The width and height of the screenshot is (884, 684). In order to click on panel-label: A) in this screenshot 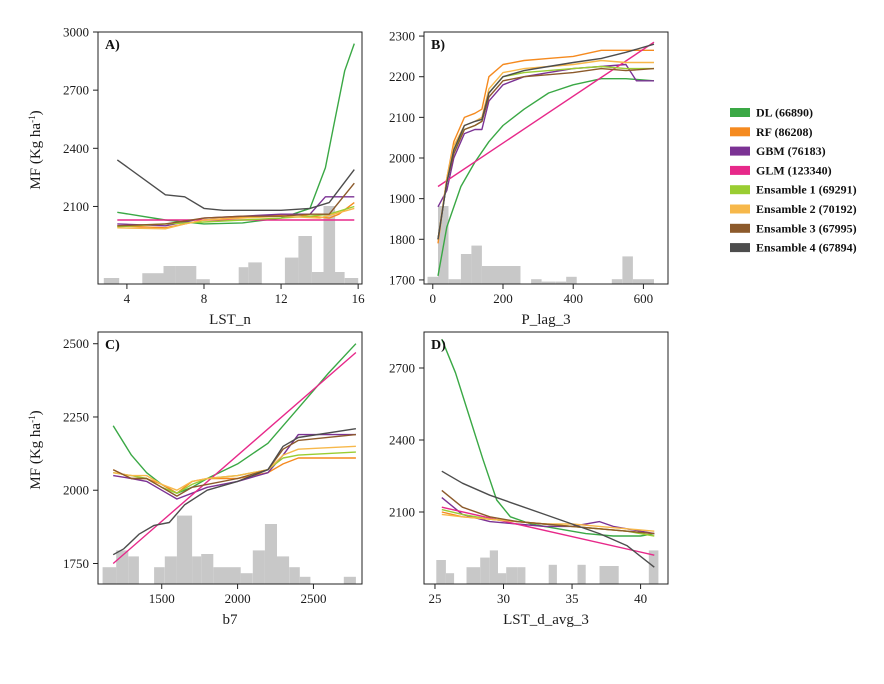, I will do `click(112, 45)`.